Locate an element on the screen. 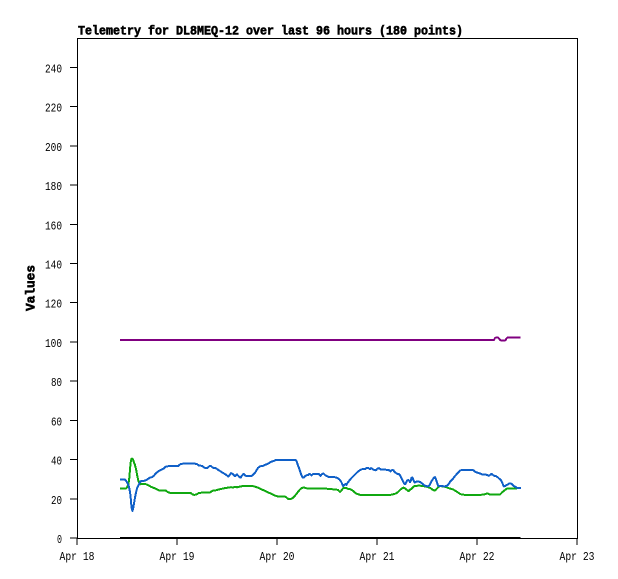  svg-text: 80 is located at coordinates (56, 383).